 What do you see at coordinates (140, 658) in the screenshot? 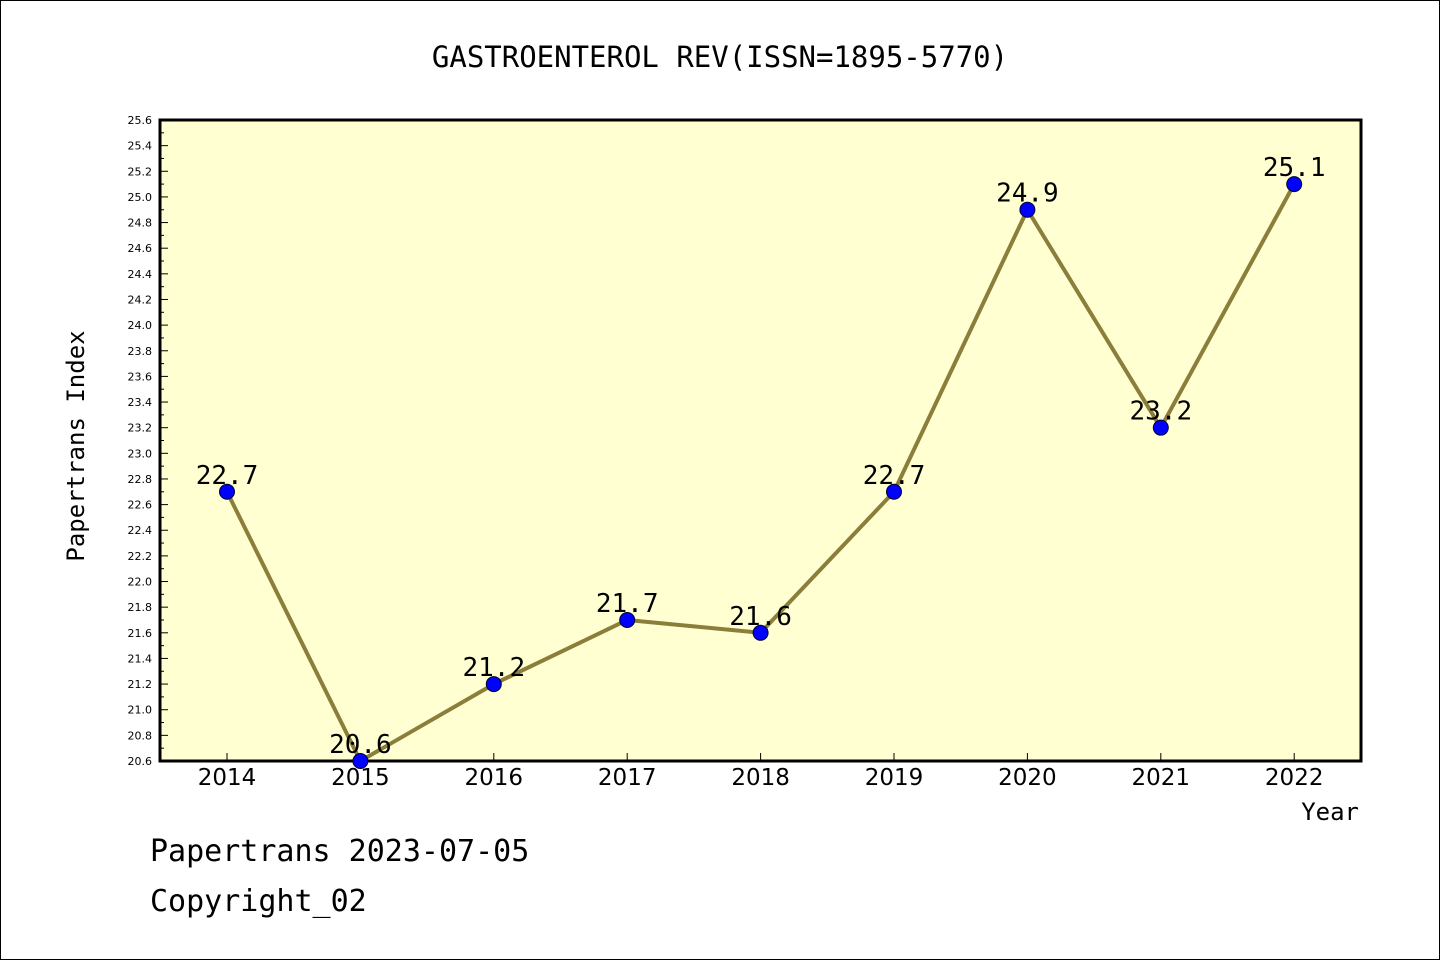
I see `y-tick-label: 21.4` at bounding box center [140, 658].